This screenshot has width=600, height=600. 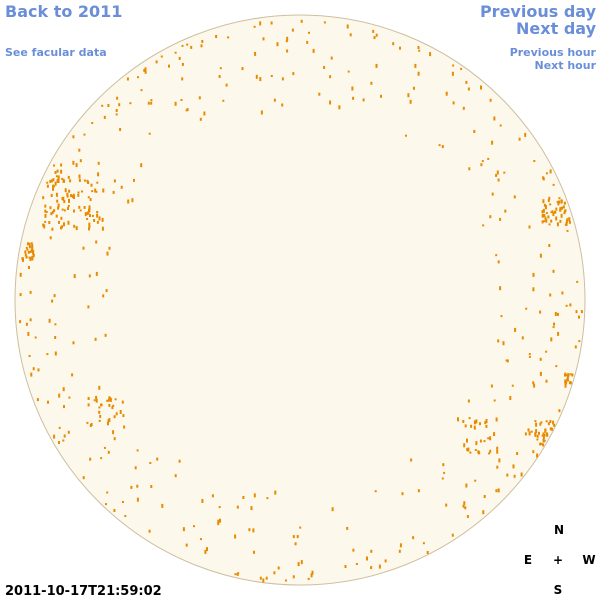 What do you see at coordinates (63, 11) in the screenshot?
I see `back-link: Back to 2011` at bounding box center [63, 11].